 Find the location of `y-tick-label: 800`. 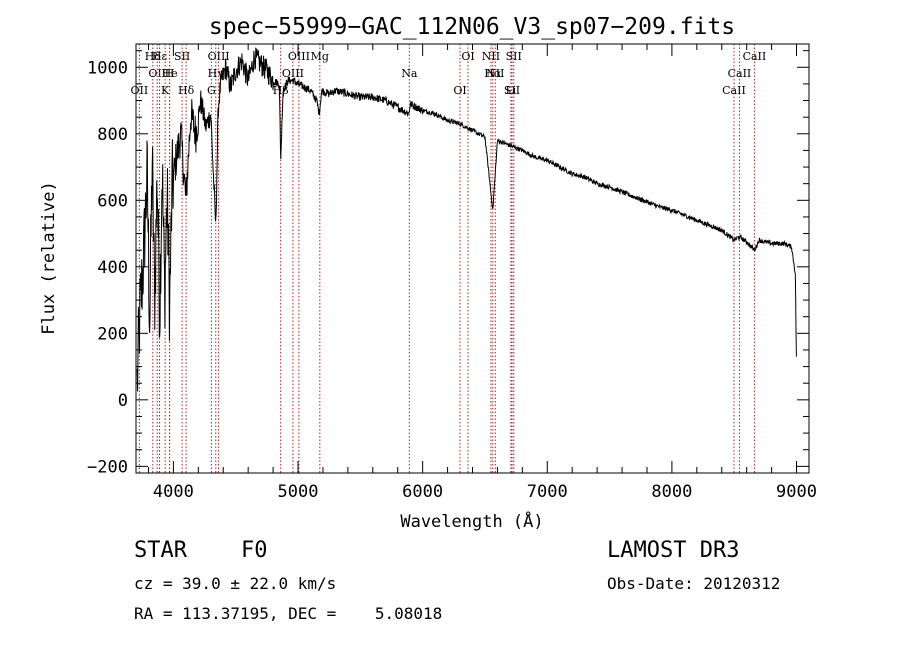

y-tick-label: 800 is located at coordinates (112, 135).